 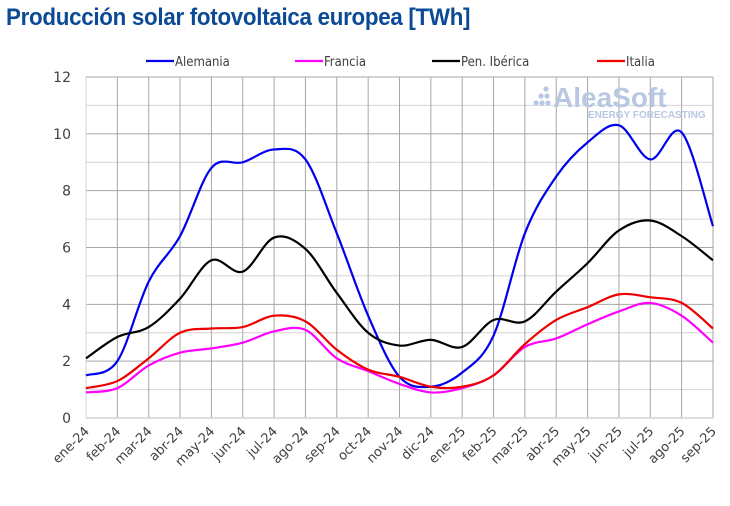 I want to click on legend-item-italia: Italia, so click(x=626, y=62).